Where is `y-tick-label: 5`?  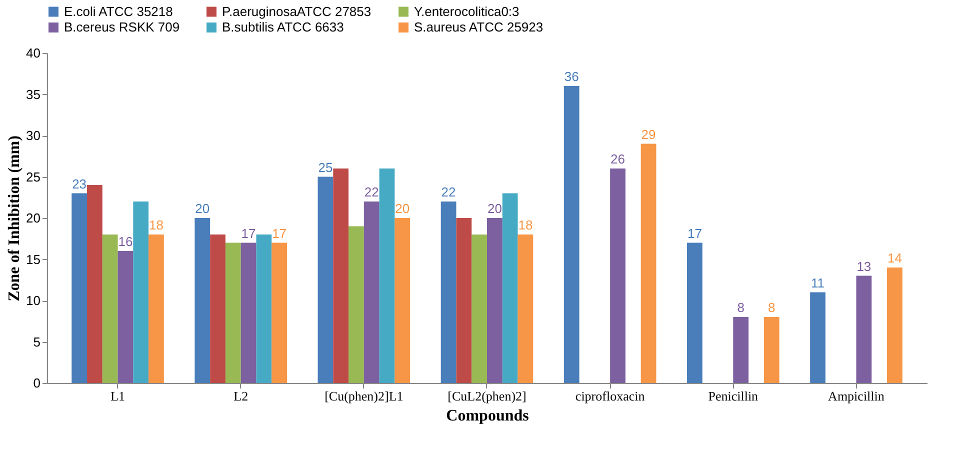 y-tick-label: 5 is located at coordinates (36, 342).